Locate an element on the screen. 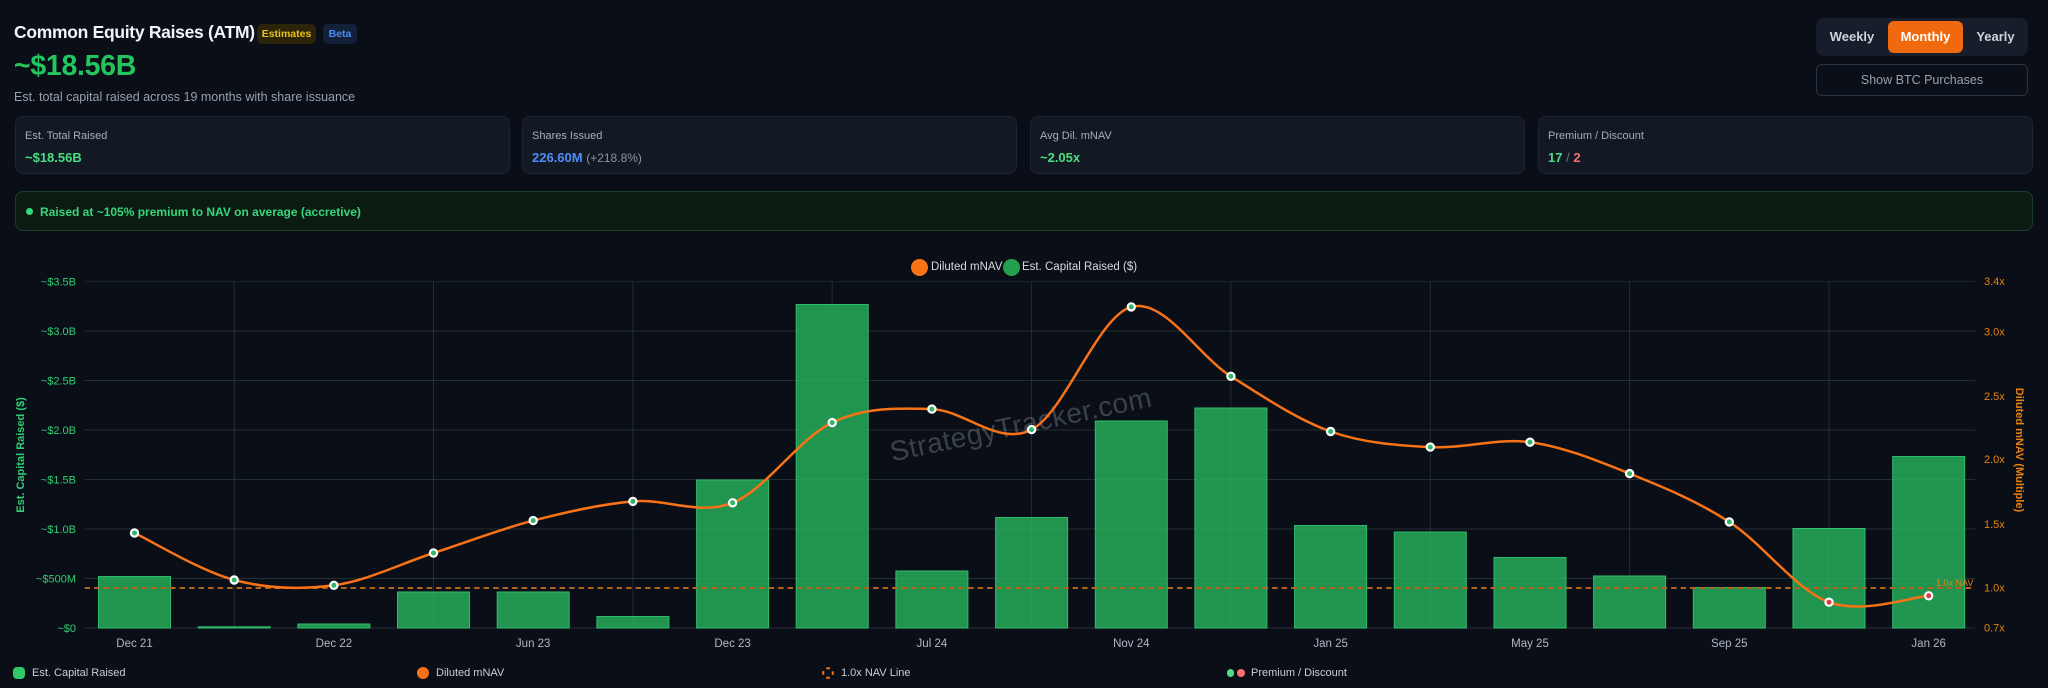 This screenshot has width=2048, height=688. svg-text: ~$0 is located at coordinates (66, 629).